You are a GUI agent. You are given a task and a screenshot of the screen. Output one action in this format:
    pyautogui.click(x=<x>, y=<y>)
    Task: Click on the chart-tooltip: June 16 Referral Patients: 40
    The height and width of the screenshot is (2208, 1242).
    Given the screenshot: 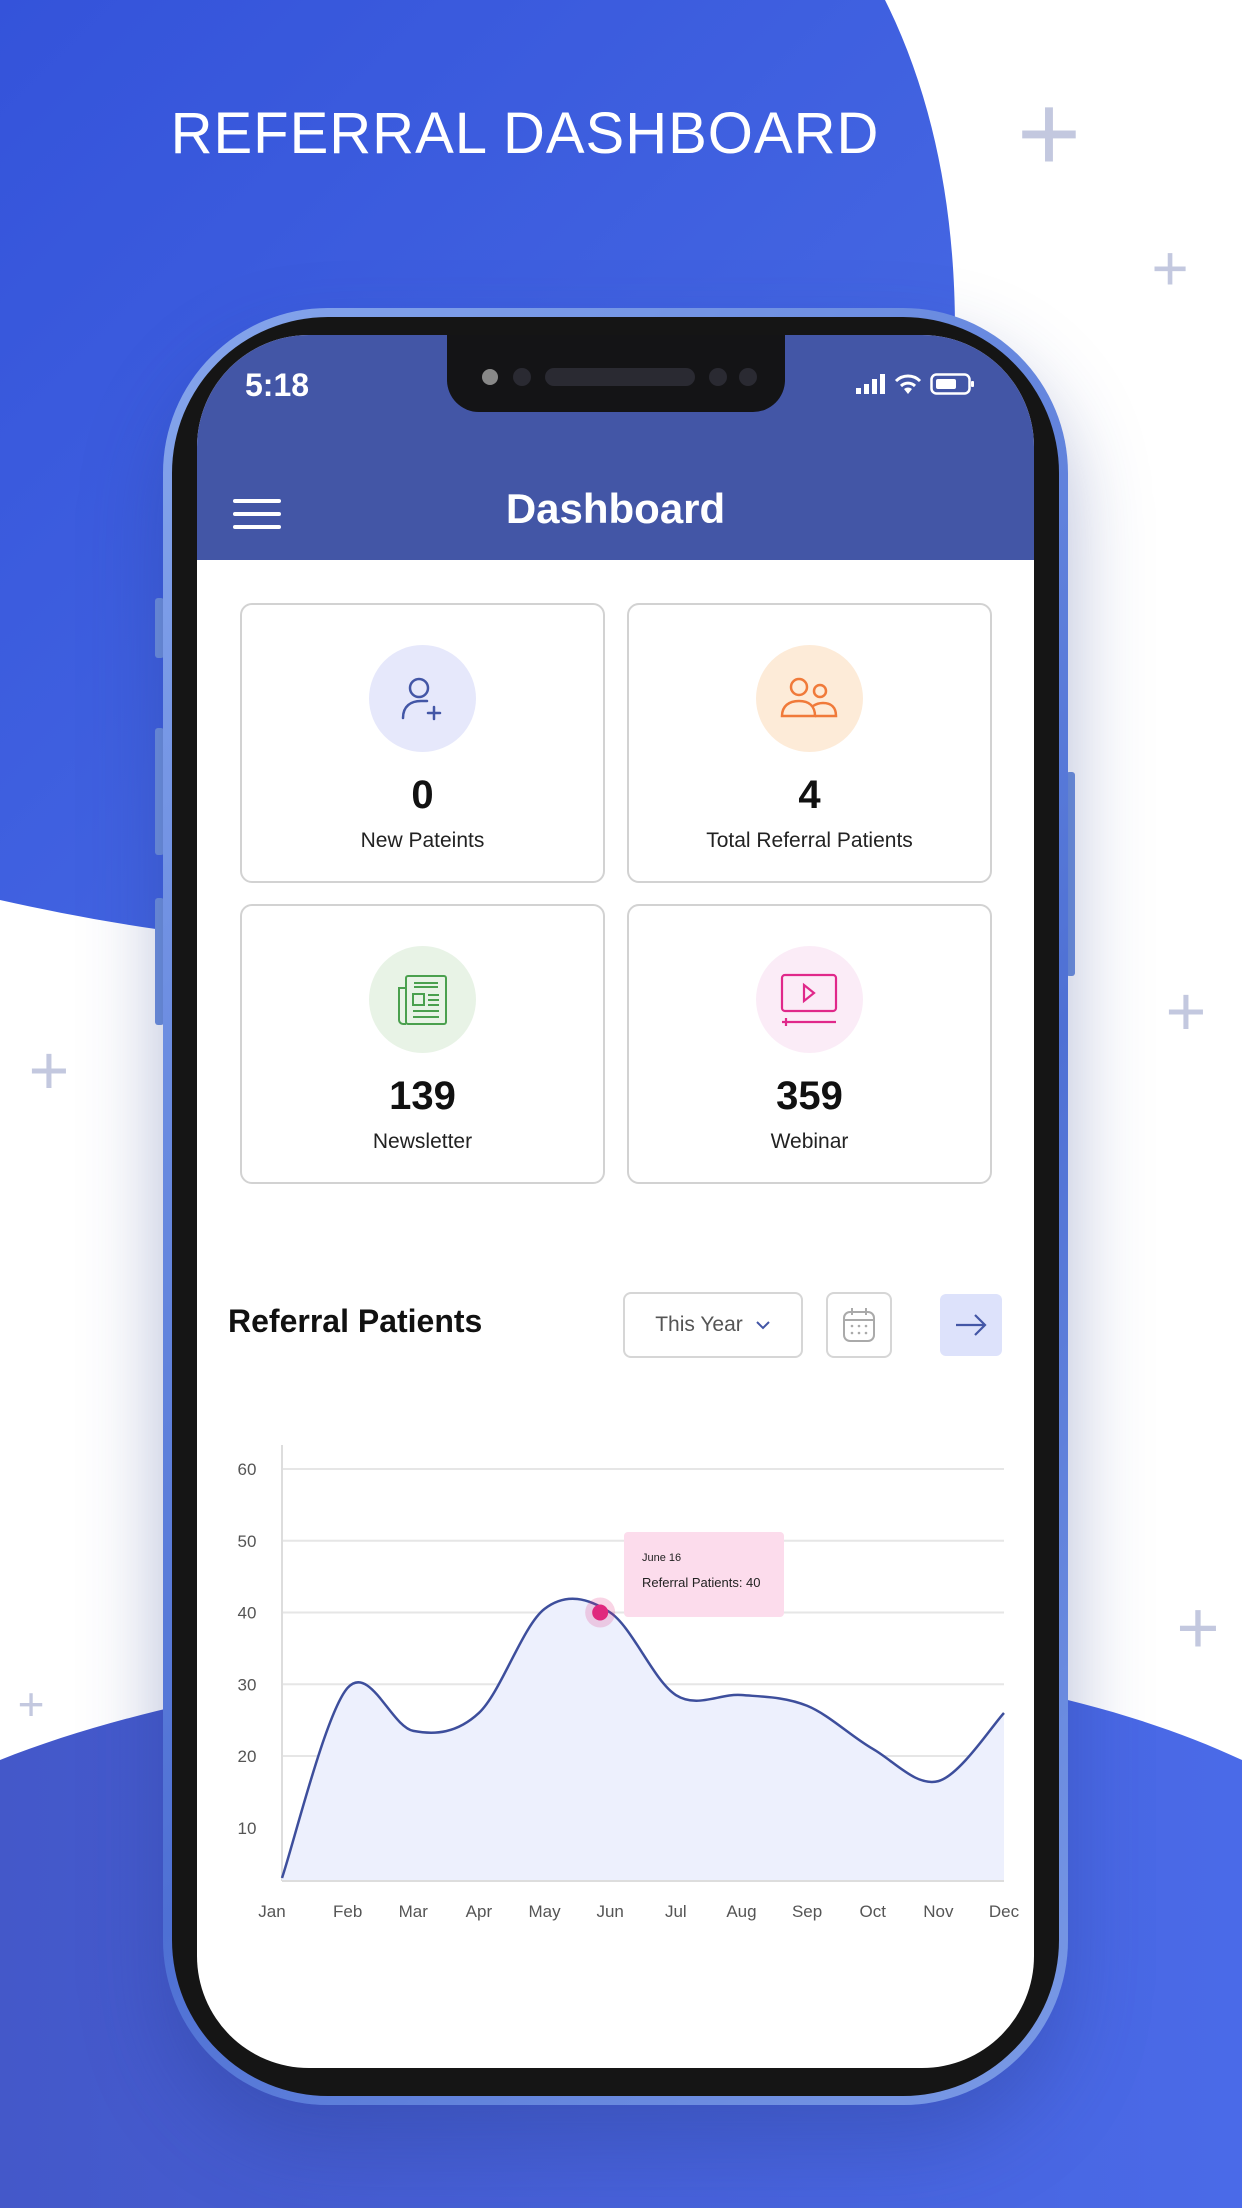 What is the action you would take?
    pyautogui.click(x=704, y=1574)
    